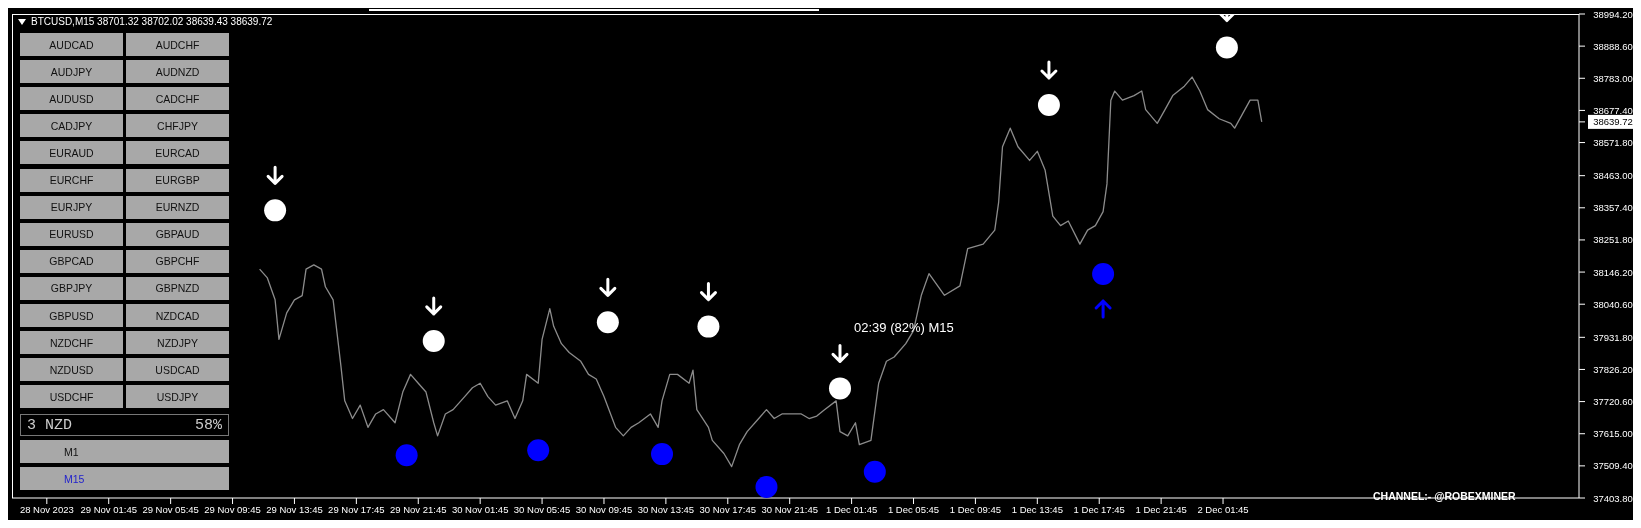 This screenshot has height=528, width=1641. I want to click on y-tick-label: 38146.20, so click(1613, 272).